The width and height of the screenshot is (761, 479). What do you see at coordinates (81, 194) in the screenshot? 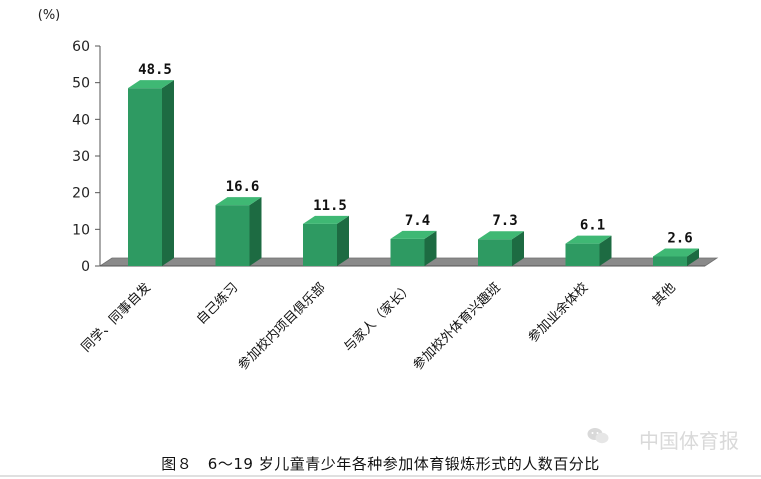
I see `y-tick-label: 20` at bounding box center [81, 194].